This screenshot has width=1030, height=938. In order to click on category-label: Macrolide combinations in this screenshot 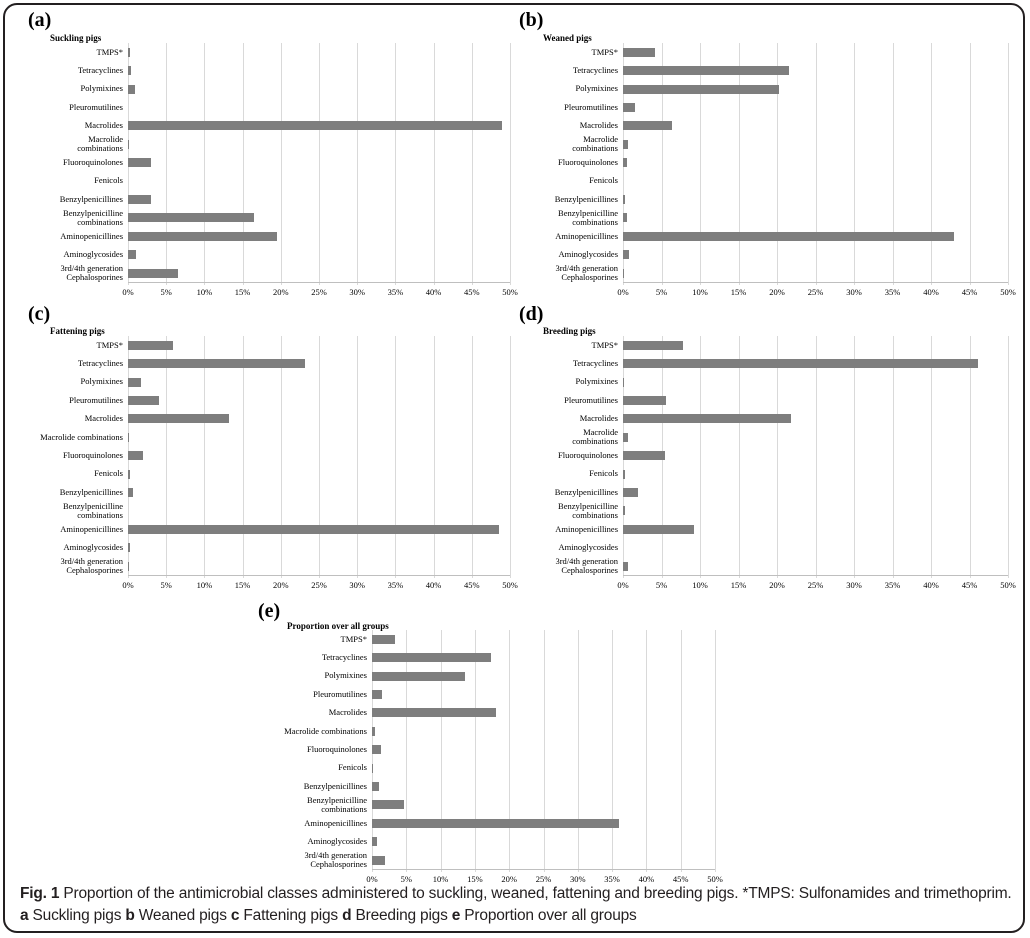, I will do `click(595, 144)`.